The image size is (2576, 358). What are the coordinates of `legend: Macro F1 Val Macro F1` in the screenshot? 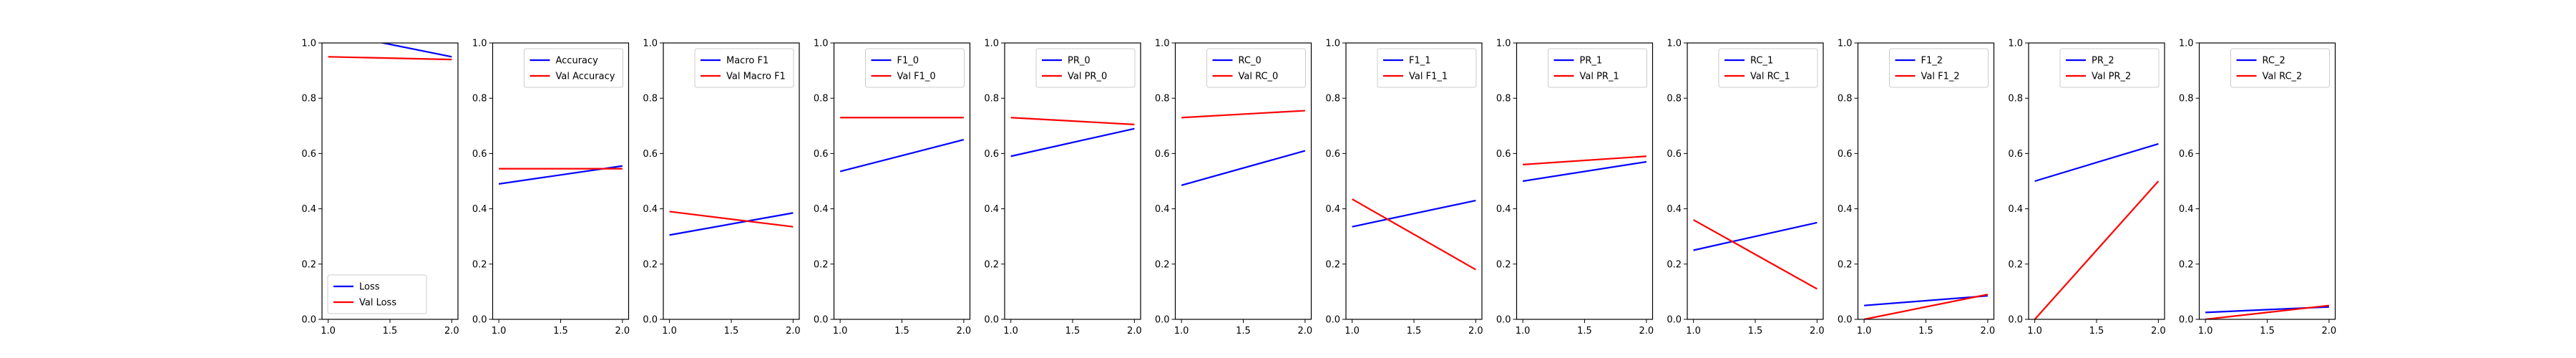 It's located at (744, 68).